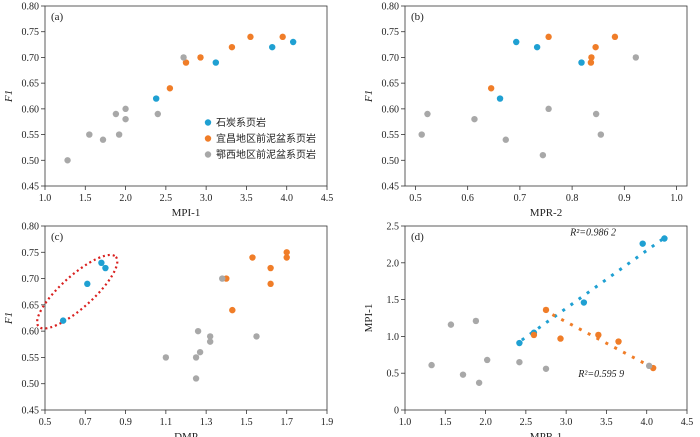 The height and width of the screenshot is (437, 700). What do you see at coordinates (593, 289) in the screenshot?
I see `trendline-coal` at bounding box center [593, 289].